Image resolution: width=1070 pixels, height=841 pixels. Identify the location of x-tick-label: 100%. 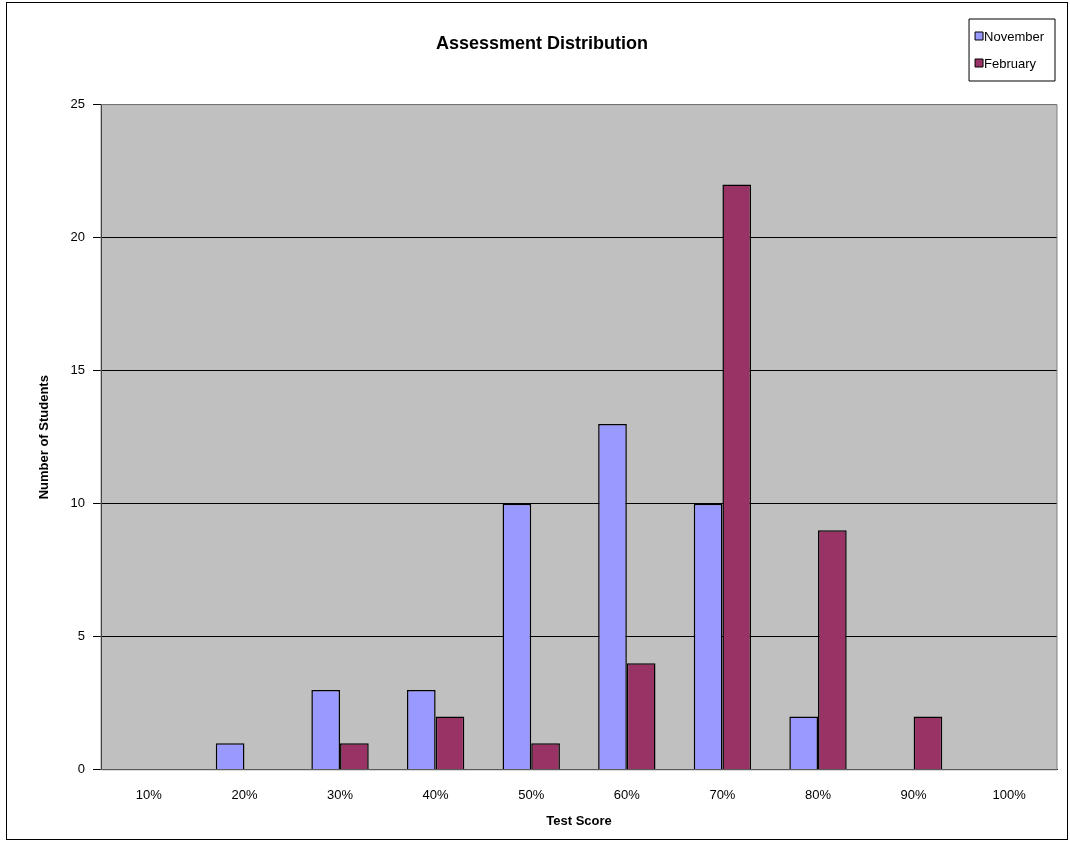
(1009, 795).